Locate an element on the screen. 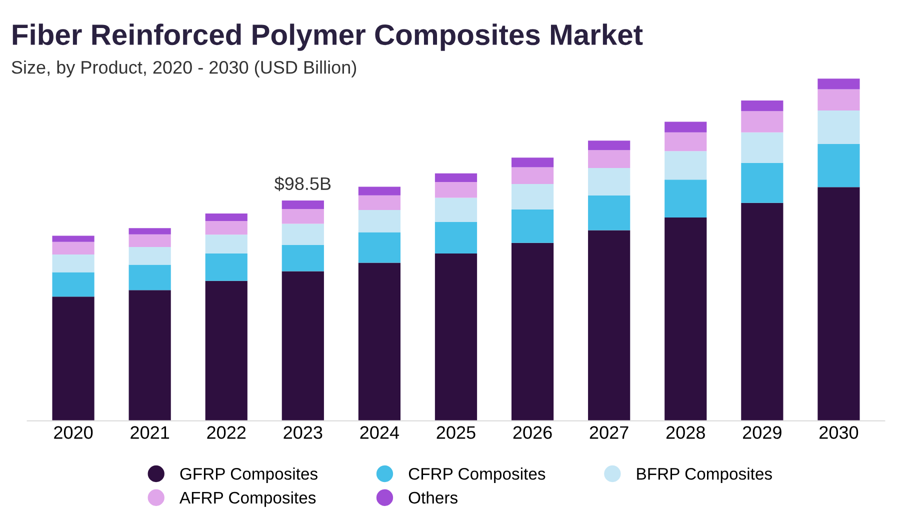  x-tick-label: 2030 is located at coordinates (839, 432).